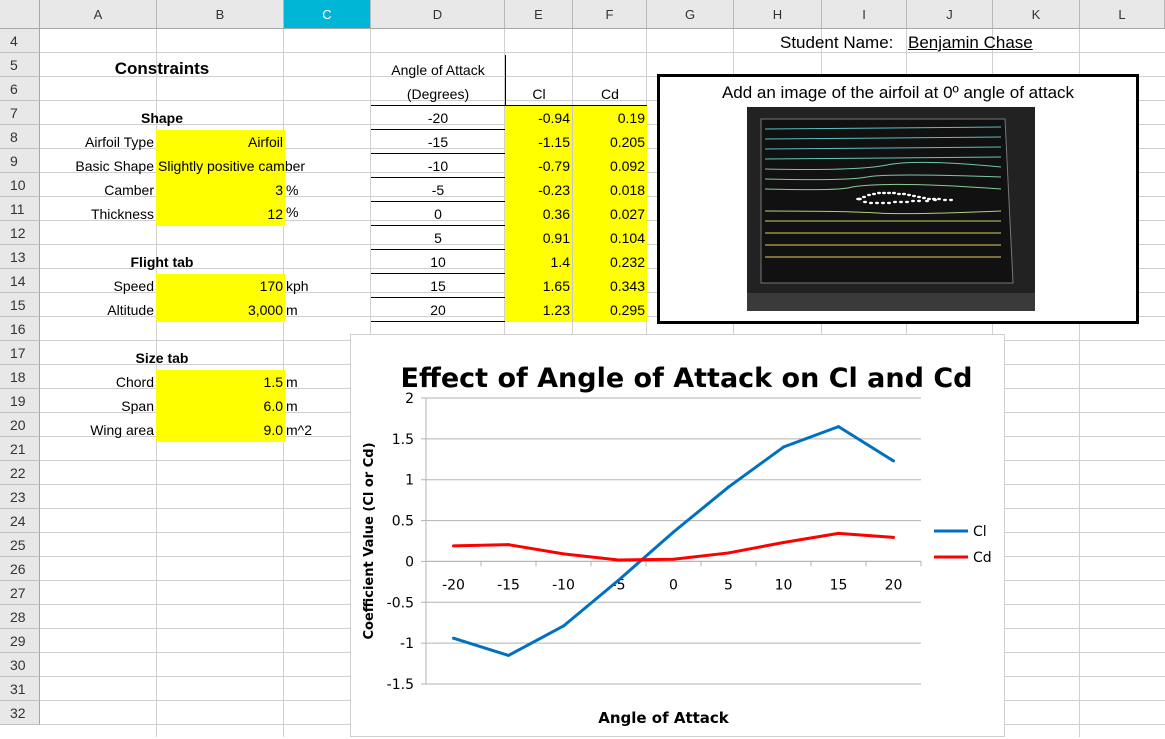  What do you see at coordinates (403, 522) in the screenshot?
I see `y-tick-label: 0.5` at bounding box center [403, 522].